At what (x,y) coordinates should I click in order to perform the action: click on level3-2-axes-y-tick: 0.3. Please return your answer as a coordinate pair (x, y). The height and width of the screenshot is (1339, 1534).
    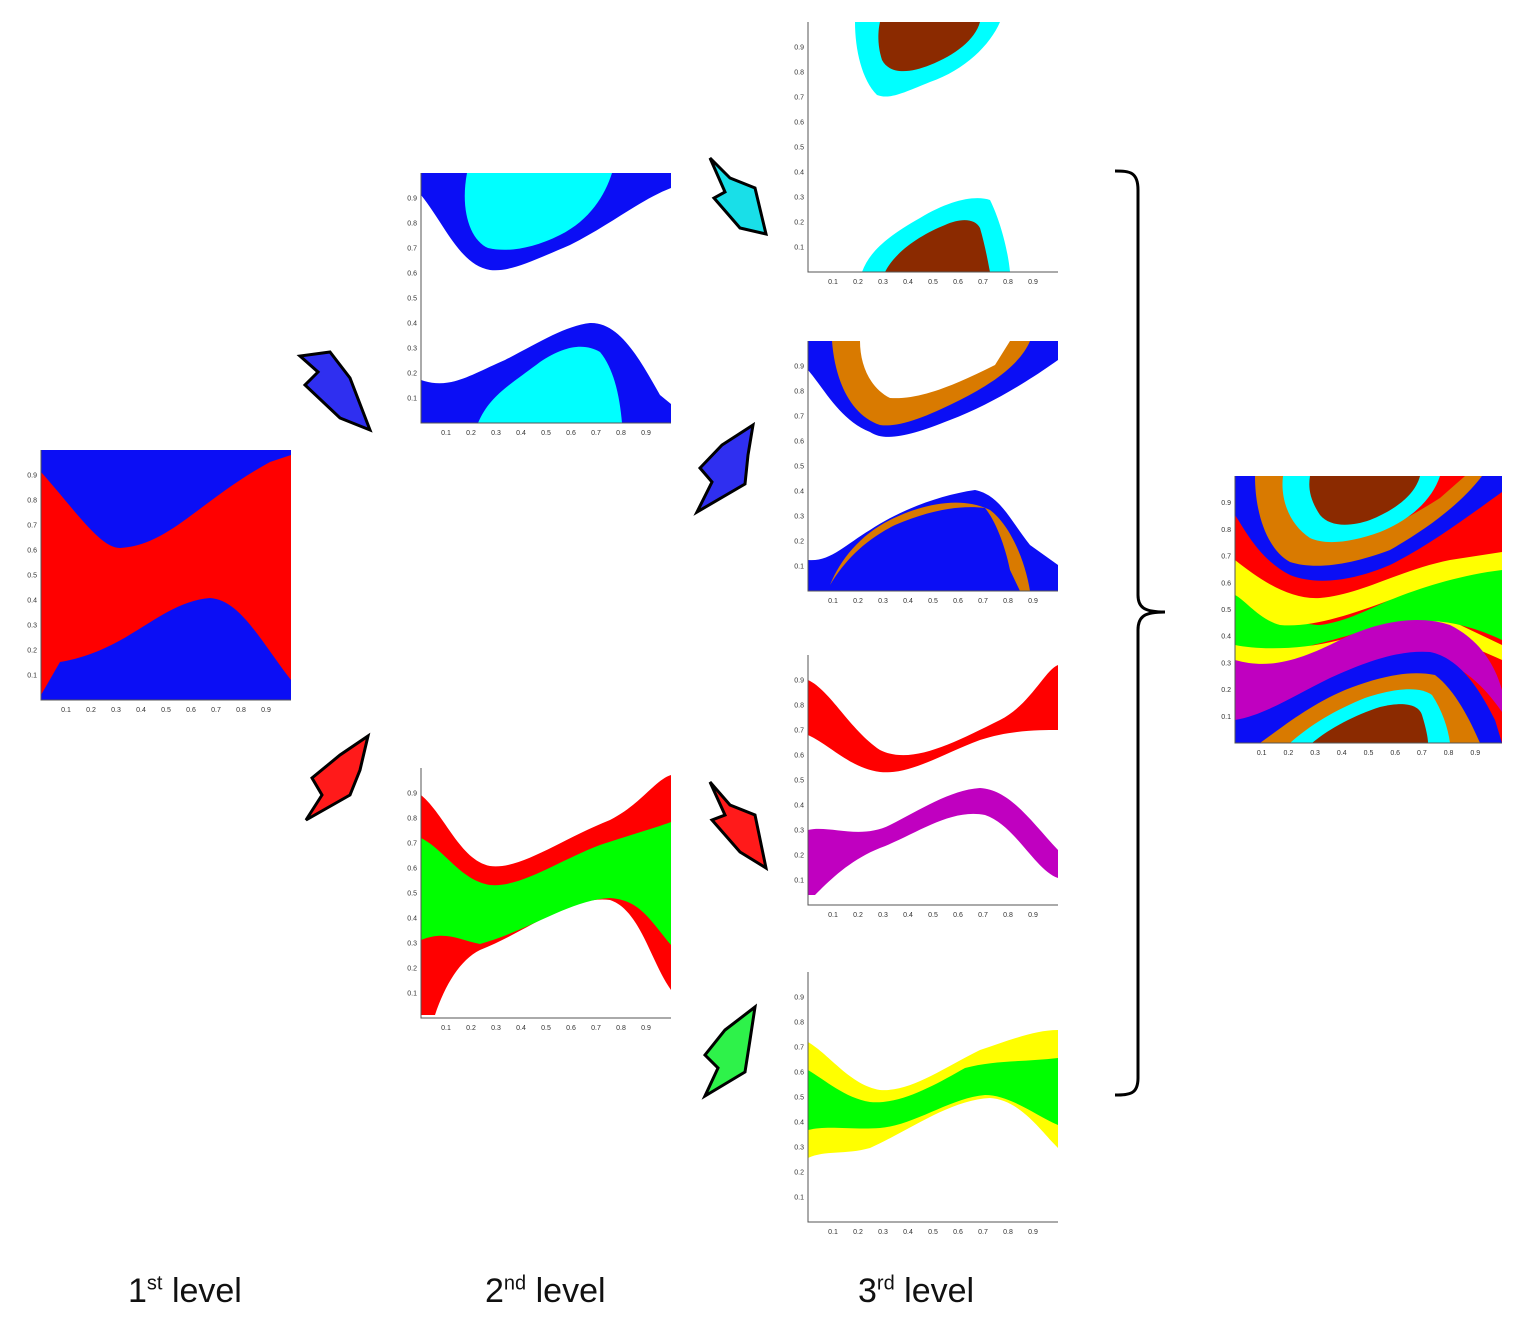
    Looking at the image, I should click on (799, 517).